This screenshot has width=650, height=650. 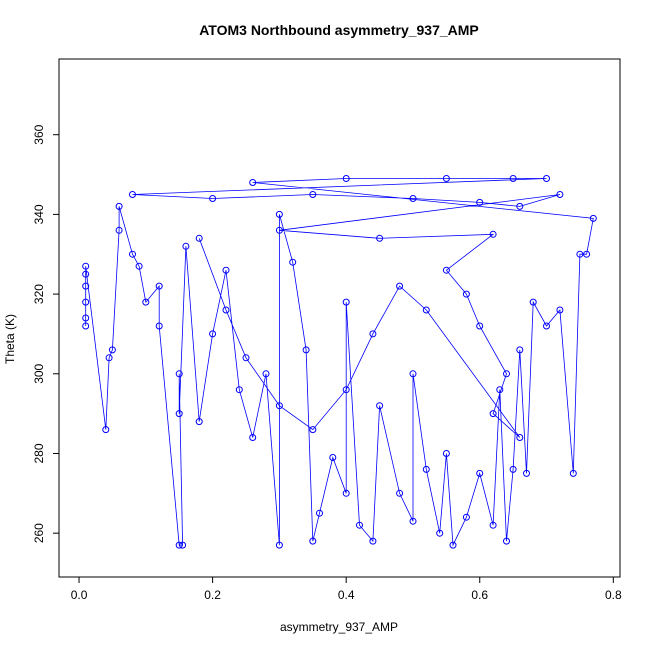 What do you see at coordinates (39, 294) in the screenshot?
I see `y-tick-label: 320` at bounding box center [39, 294].